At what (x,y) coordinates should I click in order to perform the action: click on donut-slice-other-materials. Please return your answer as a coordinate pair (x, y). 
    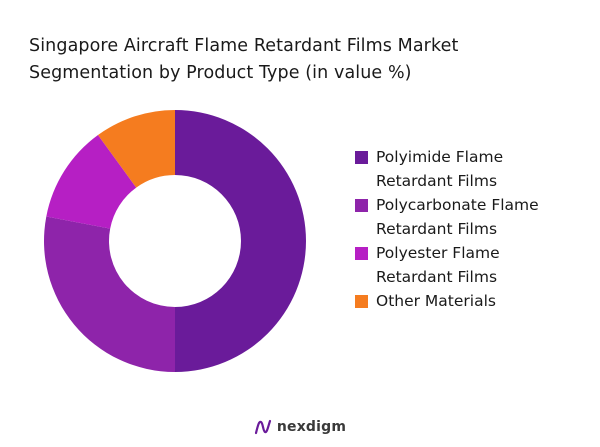
    Looking at the image, I should click on (136, 149).